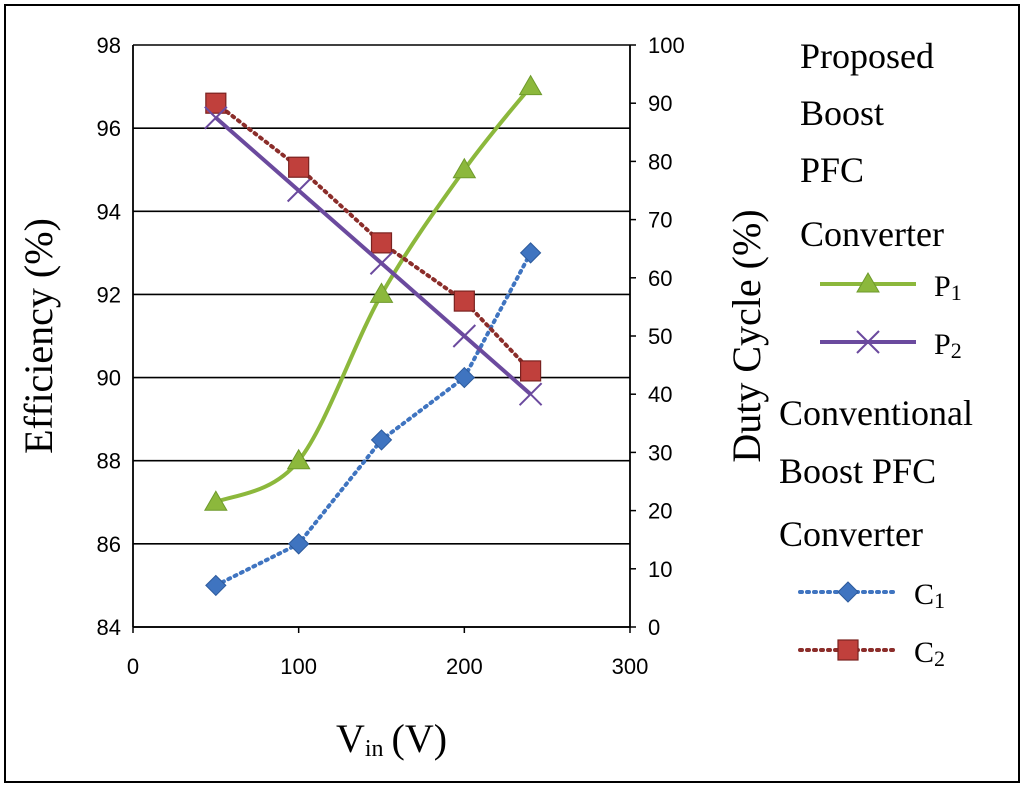 The width and height of the screenshot is (1024, 792). What do you see at coordinates (109, 128) in the screenshot?
I see `y-tick-label: 96` at bounding box center [109, 128].